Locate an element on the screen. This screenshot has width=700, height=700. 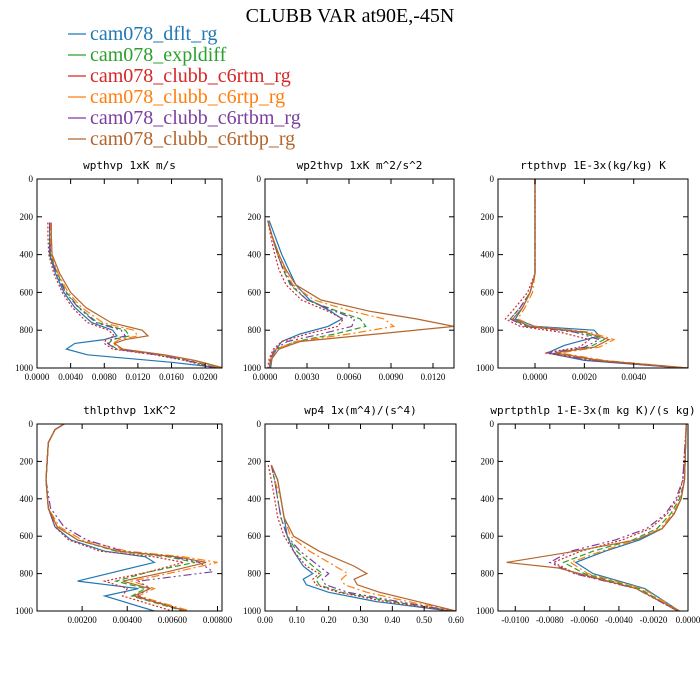
x-tick-label: 0.0160 is located at coordinates (171, 377).